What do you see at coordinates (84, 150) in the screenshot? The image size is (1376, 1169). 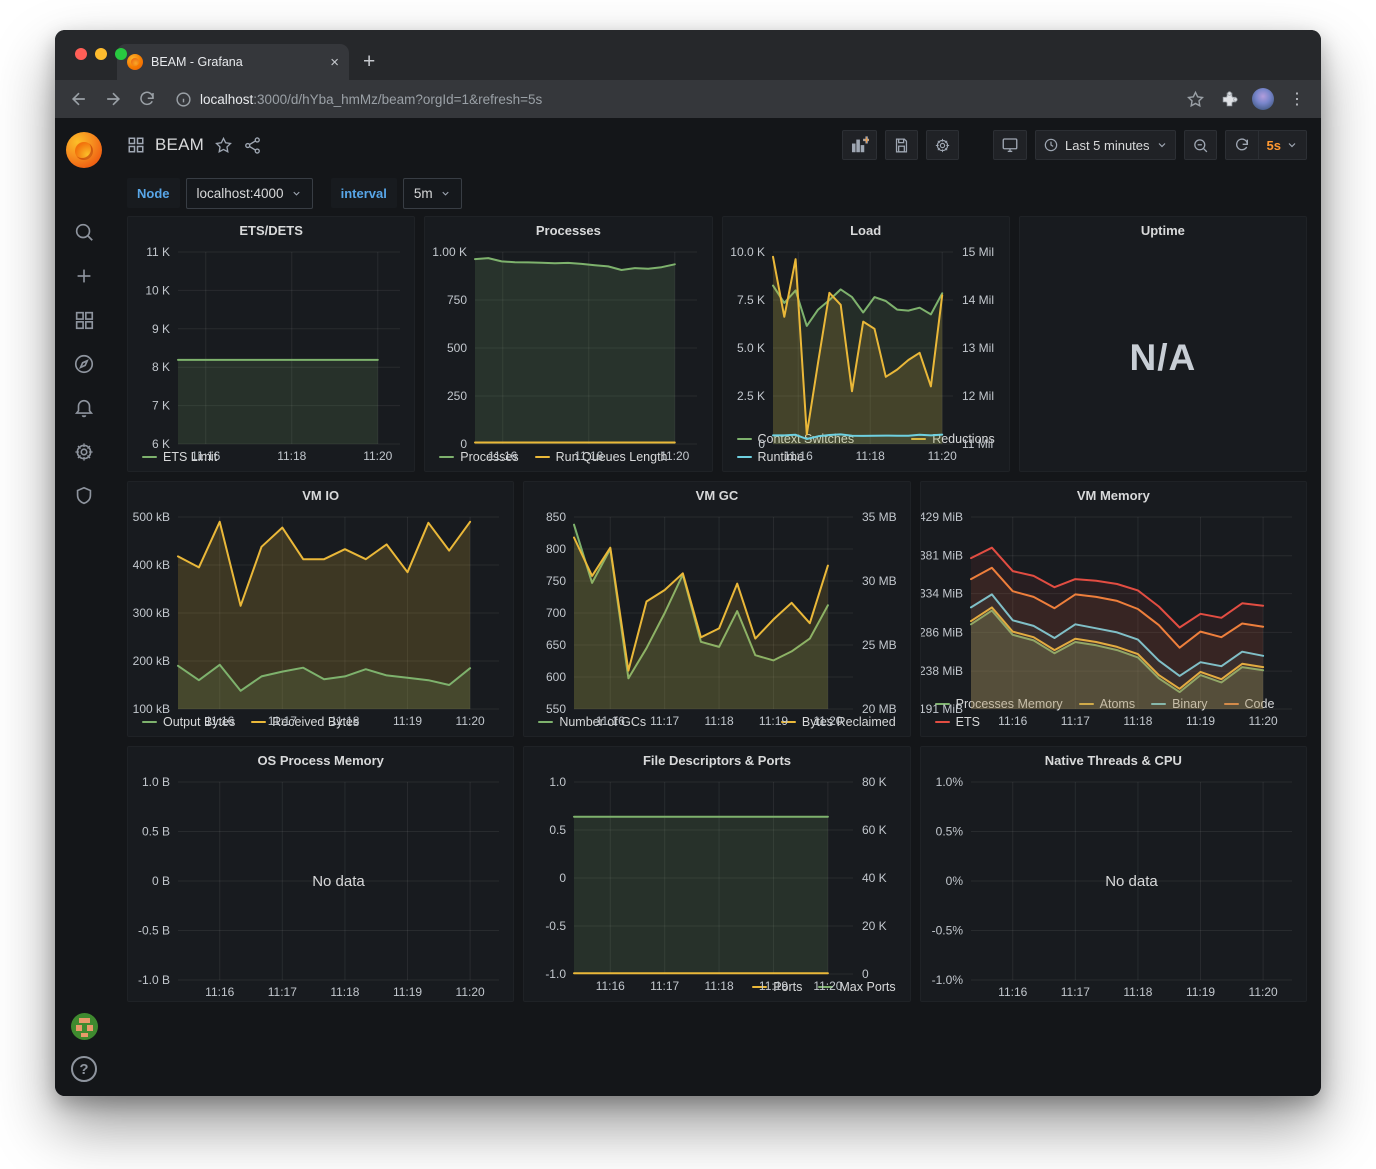 I see `grafana-logo` at bounding box center [84, 150].